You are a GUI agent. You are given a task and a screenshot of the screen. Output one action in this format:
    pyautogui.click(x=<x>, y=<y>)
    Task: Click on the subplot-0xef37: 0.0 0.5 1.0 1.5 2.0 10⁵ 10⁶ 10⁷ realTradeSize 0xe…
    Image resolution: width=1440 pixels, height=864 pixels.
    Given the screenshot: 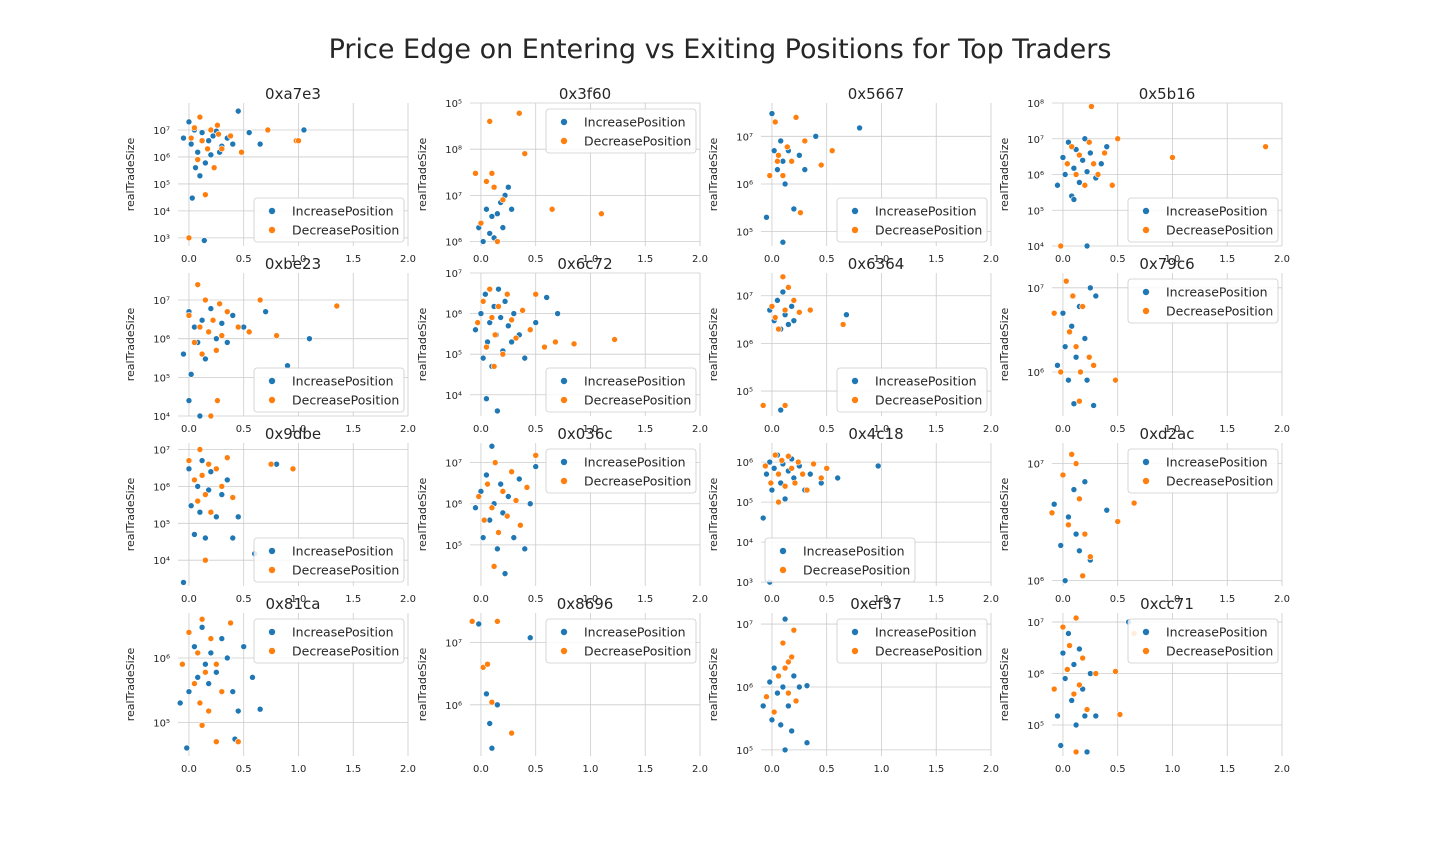 What is the action you would take?
    pyautogui.click(x=853, y=685)
    